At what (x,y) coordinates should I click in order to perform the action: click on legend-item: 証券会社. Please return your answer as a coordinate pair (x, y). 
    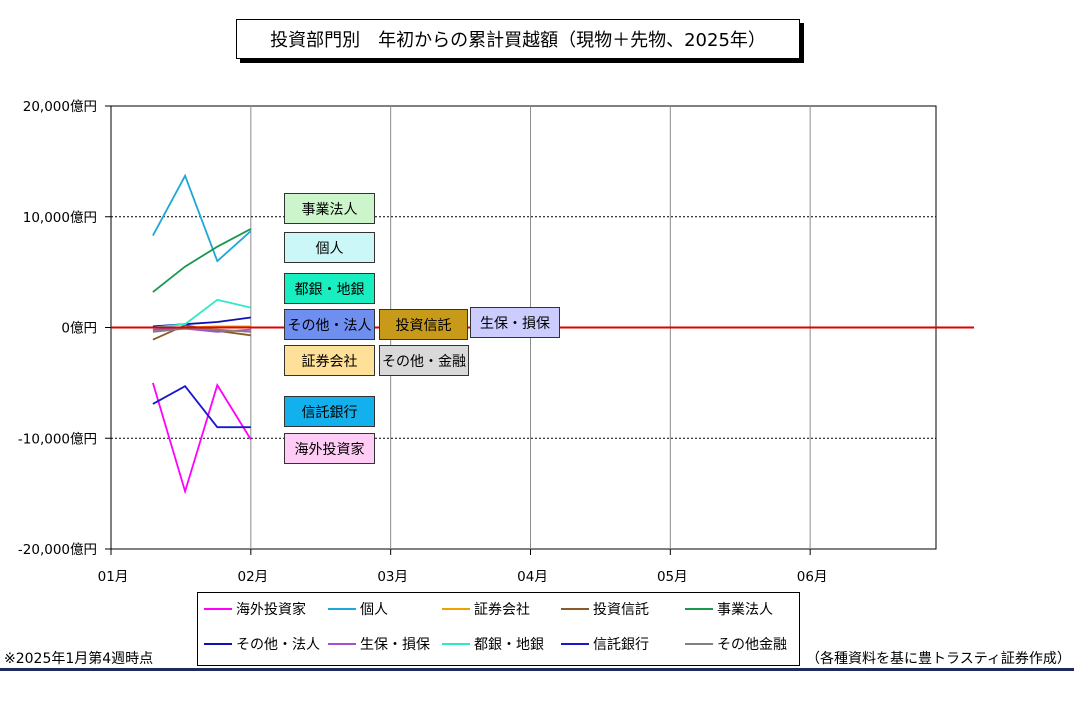
    Looking at the image, I should click on (486, 609).